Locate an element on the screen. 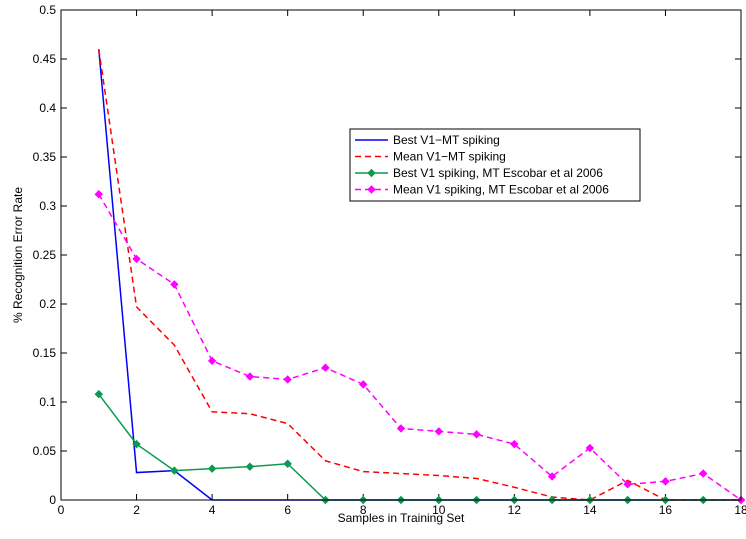 The height and width of the screenshot is (539, 746). y-axis-label: % Recognition Error Rate is located at coordinates (18, 255).